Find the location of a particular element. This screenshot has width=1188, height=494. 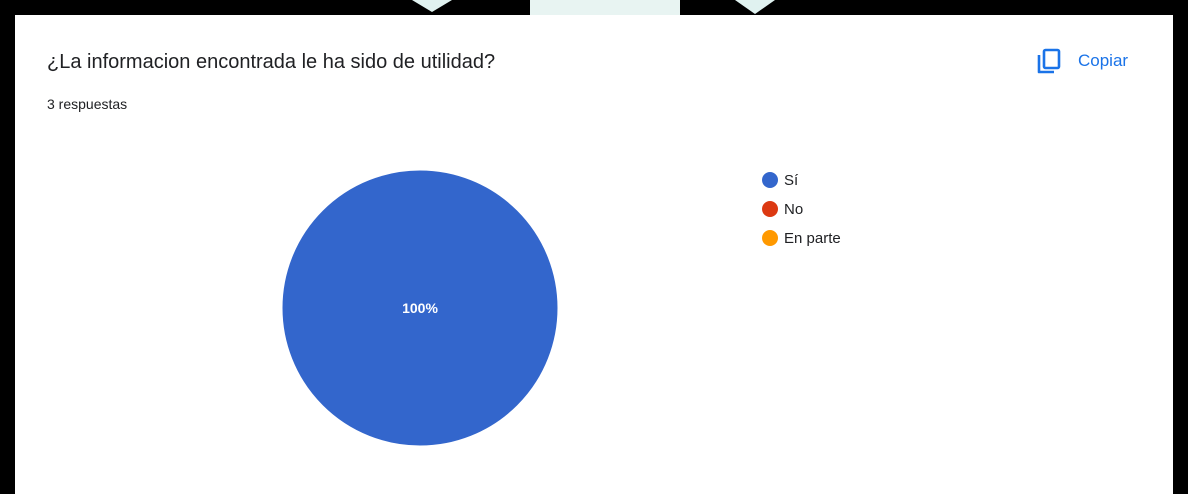

legend-item-si: Sí is located at coordinates (780, 180).